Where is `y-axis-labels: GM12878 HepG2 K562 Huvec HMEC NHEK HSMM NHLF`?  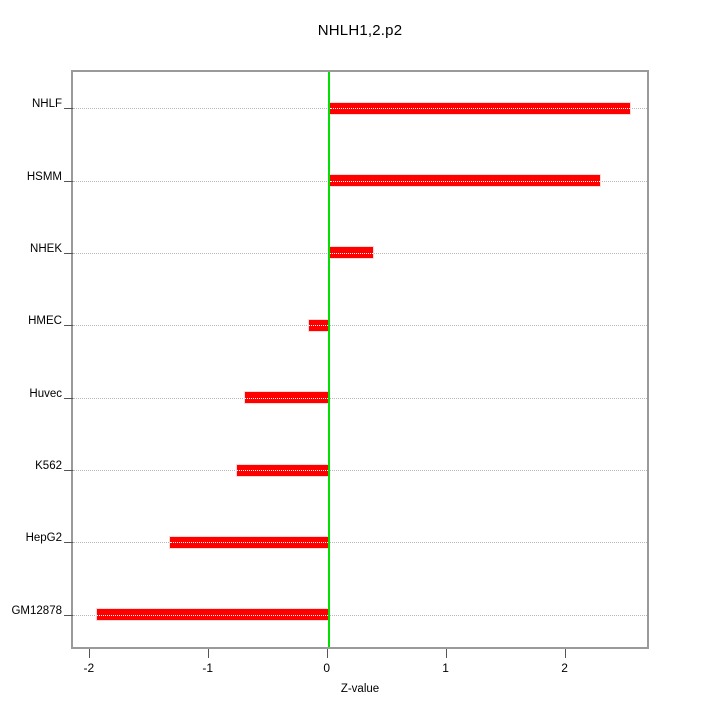 y-axis-labels: GM12878 HepG2 K562 Huvec HMEC NHEK HSMM NHLF is located at coordinates (31, 359).